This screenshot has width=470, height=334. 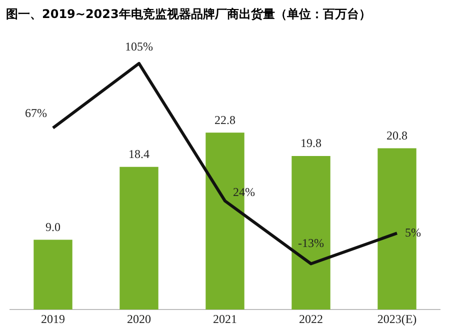 What do you see at coordinates (53, 227) in the screenshot?
I see `data-label: 9.0` at bounding box center [53, 227].